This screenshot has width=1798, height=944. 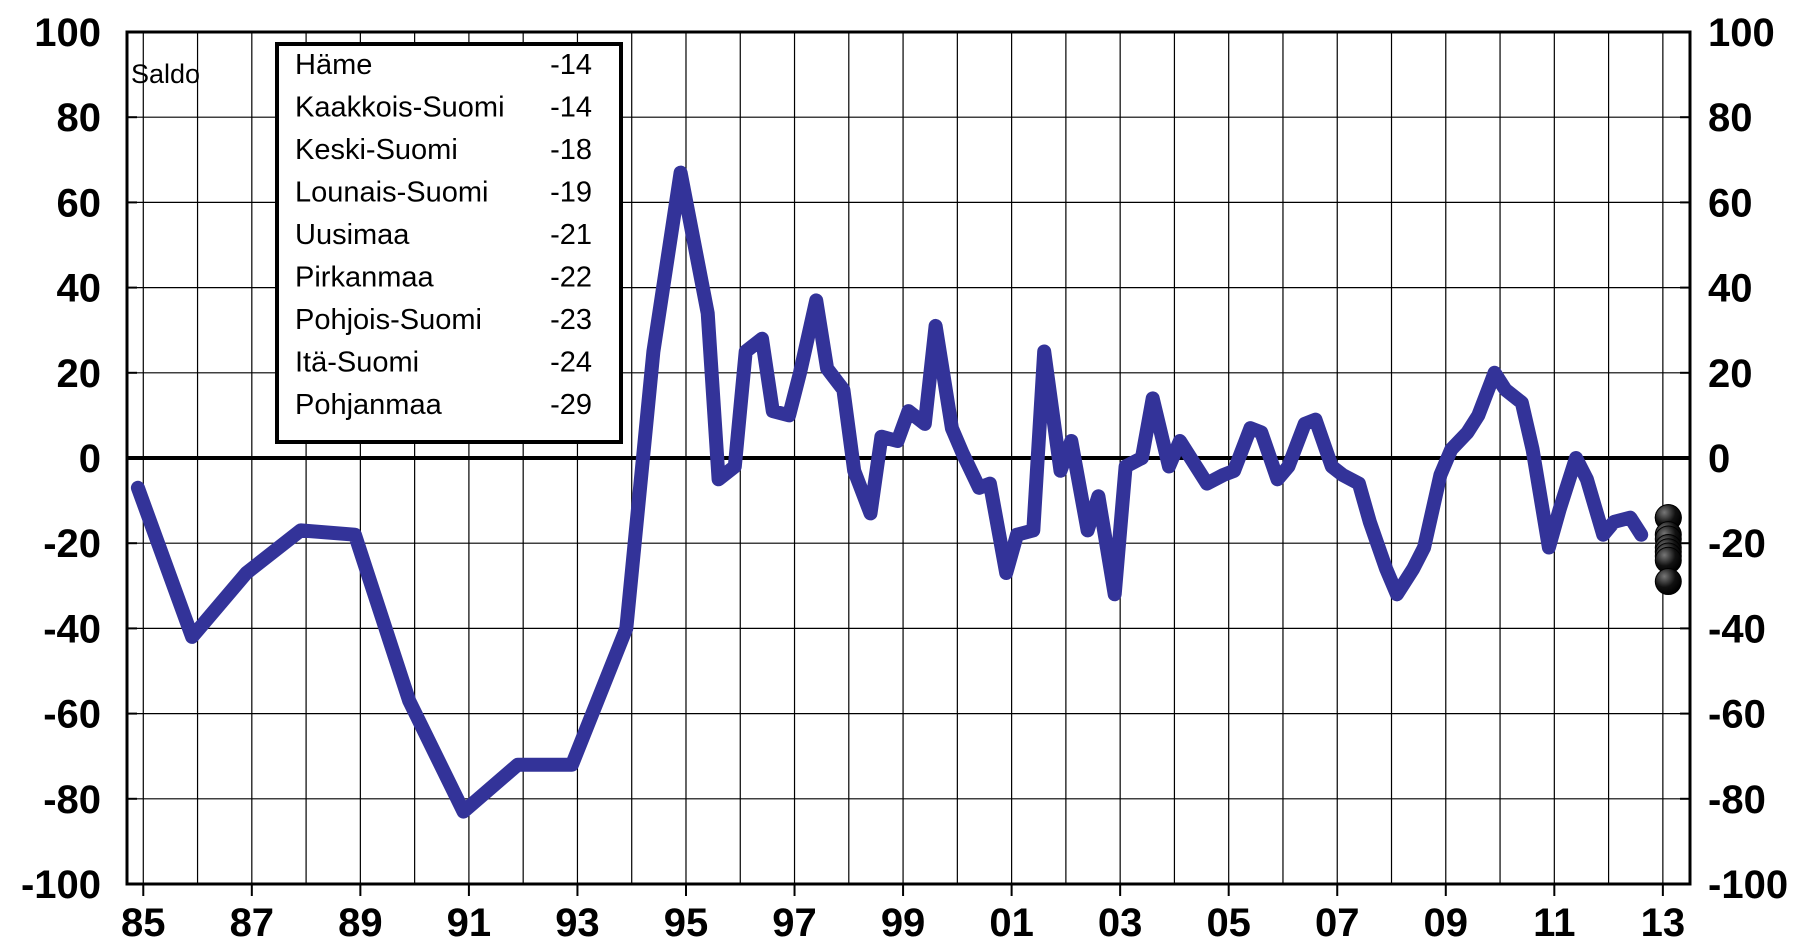 What do you see at coordinates (364, 278) in the screenshot?
I see `legend-region-label: Pirkanmaa` at bounding box center [364, 278].